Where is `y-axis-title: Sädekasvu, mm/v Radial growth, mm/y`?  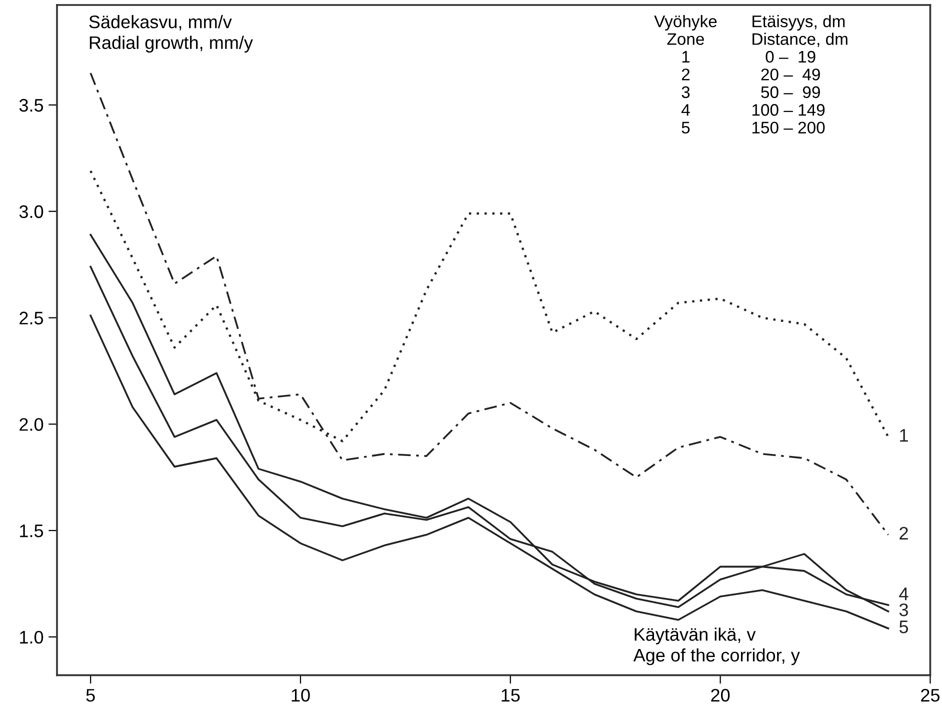
y-axis-title: Sädekasvu, mm/v Radial growth, mm/y is located at coordinates (171, 34).